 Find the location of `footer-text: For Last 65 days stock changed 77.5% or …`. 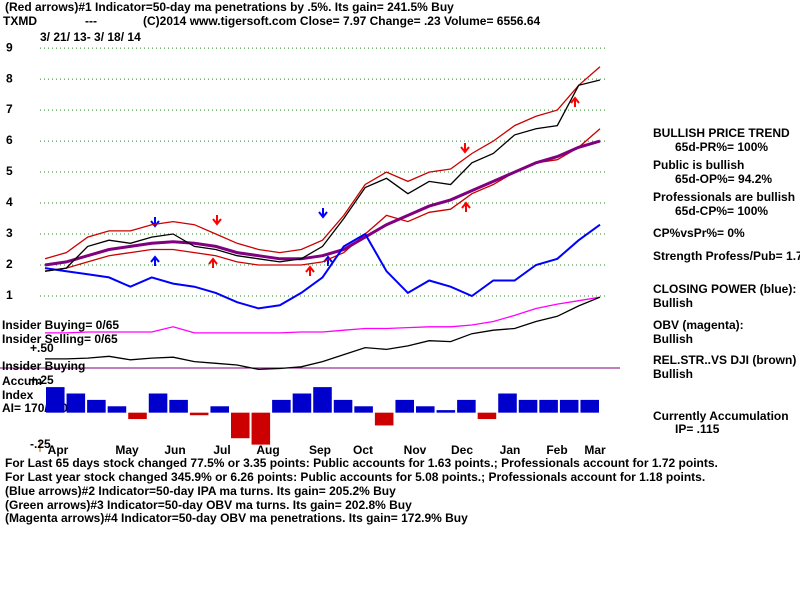

footer-text: For Last 65 days stock changed 77.5% or … is located at coordinates (361, 463).